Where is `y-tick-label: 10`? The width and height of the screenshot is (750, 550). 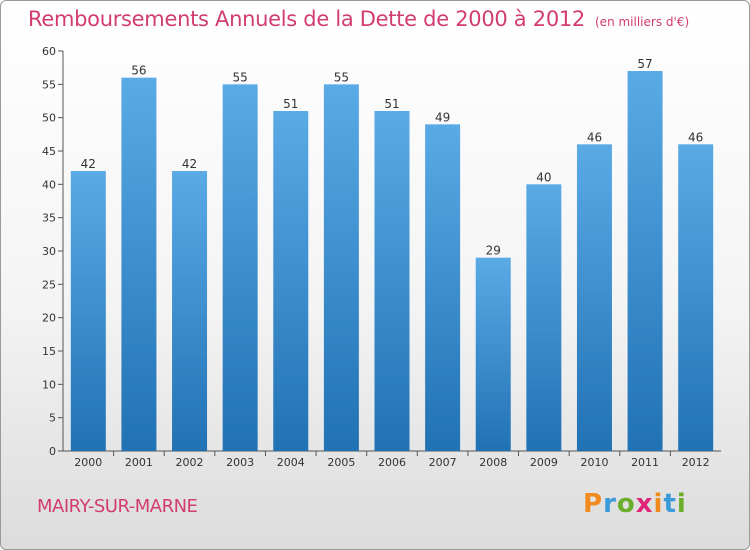
y-tick-label: 10 is located at coordinates (49, 384).